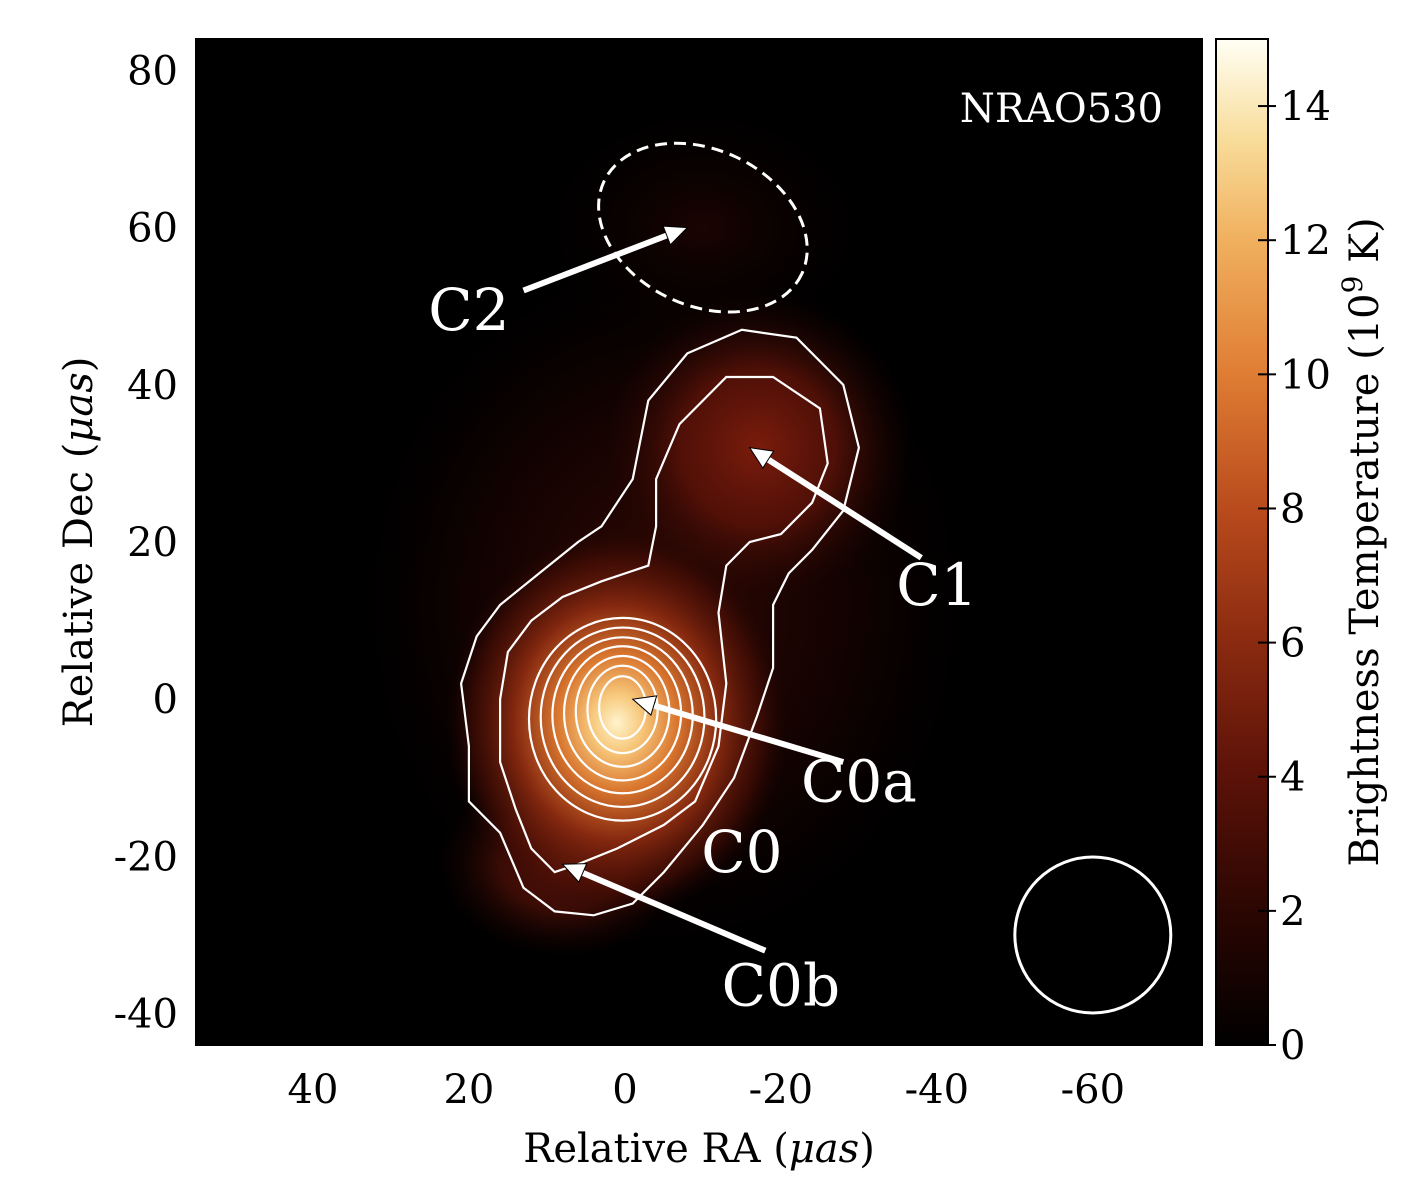 This screenshot has height=1192, width=1418. I want to click on y-tick-label: 40, so click(152, 386).